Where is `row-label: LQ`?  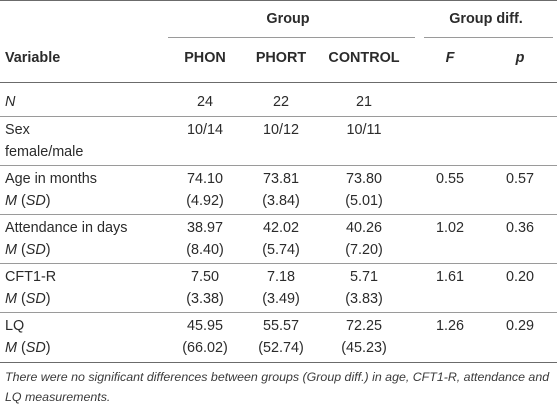
row-label: LQ is located at coordinates (15, 326).